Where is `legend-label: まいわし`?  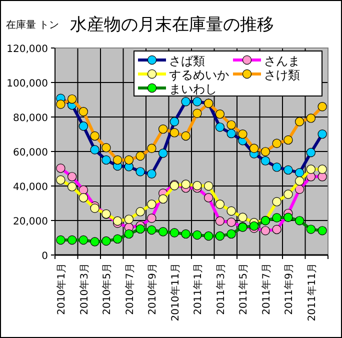
legend-label: まいわし is located at coordinates (193, 89).